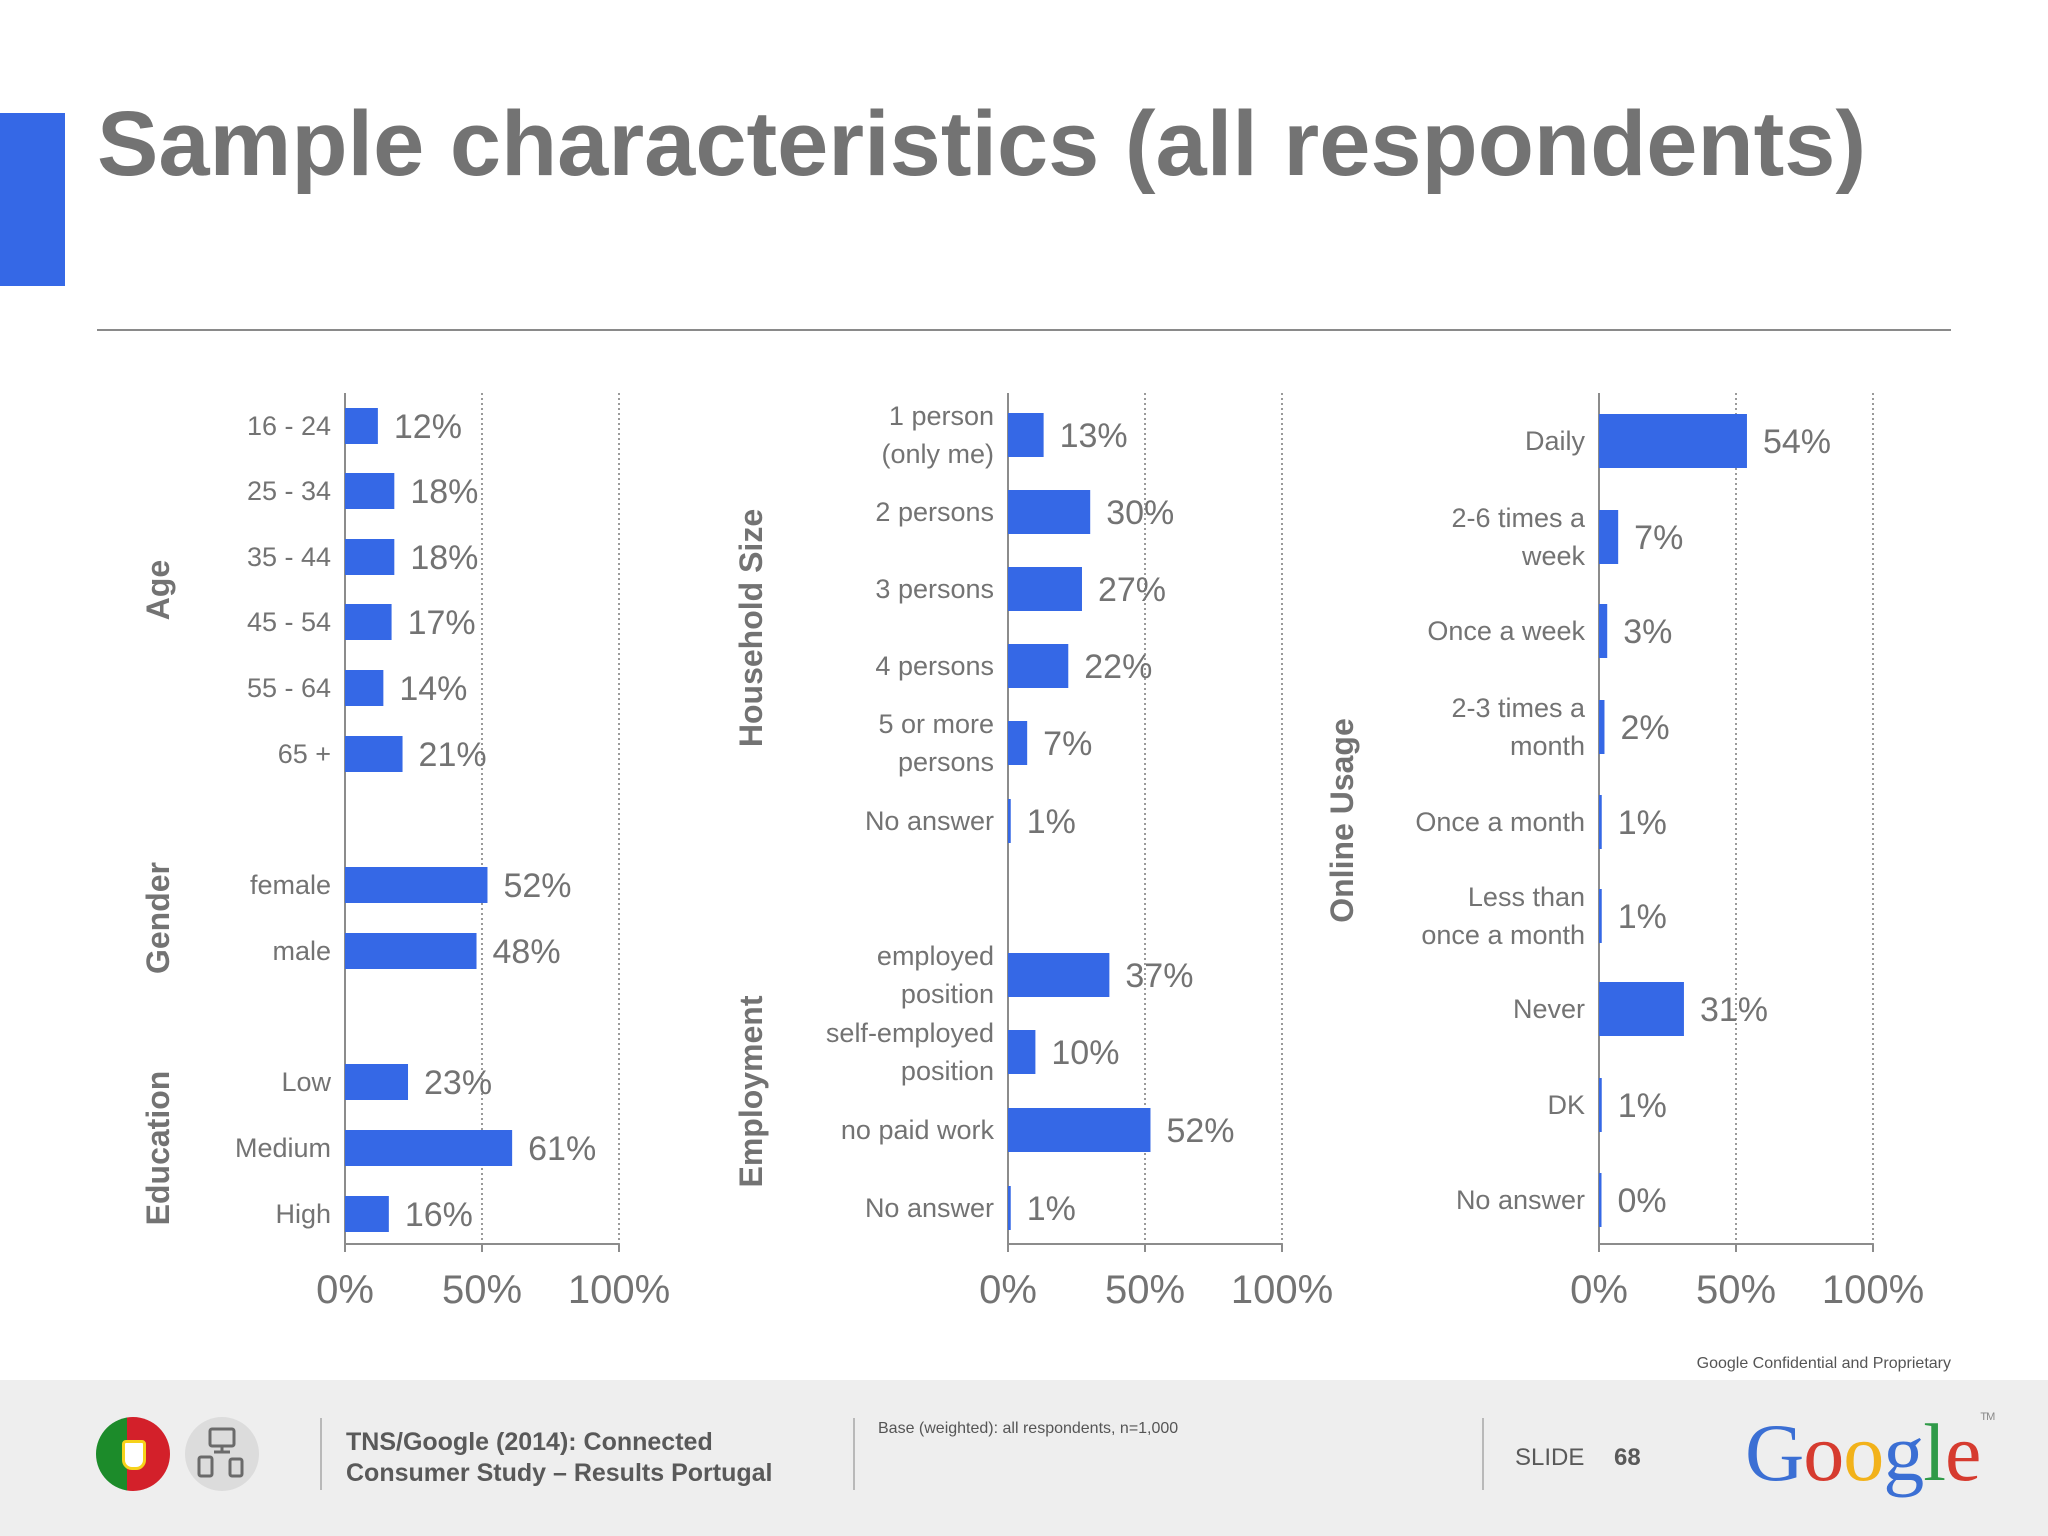 The image size is (2048, 1536). What do you see at coordinates (1026, 435) in the screenshot?
I see `bar-household-size-1-person-only-me` at bounding box center [1026, 435].